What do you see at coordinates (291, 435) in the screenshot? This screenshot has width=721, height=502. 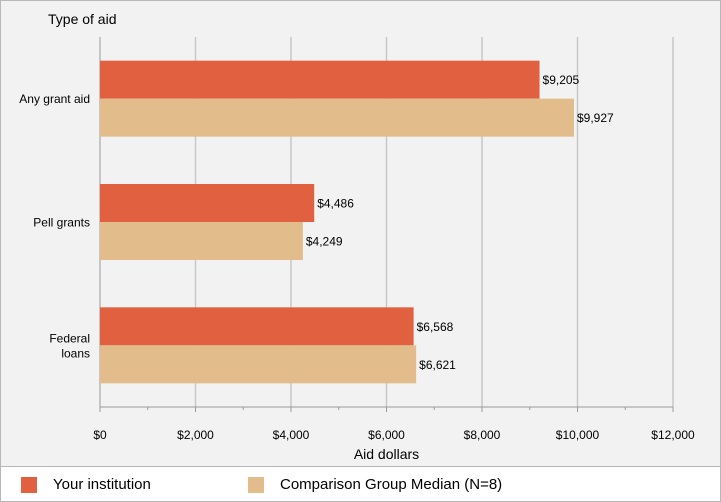 I see `x-tick-label: $4,000` at bounding box center [291, 435].